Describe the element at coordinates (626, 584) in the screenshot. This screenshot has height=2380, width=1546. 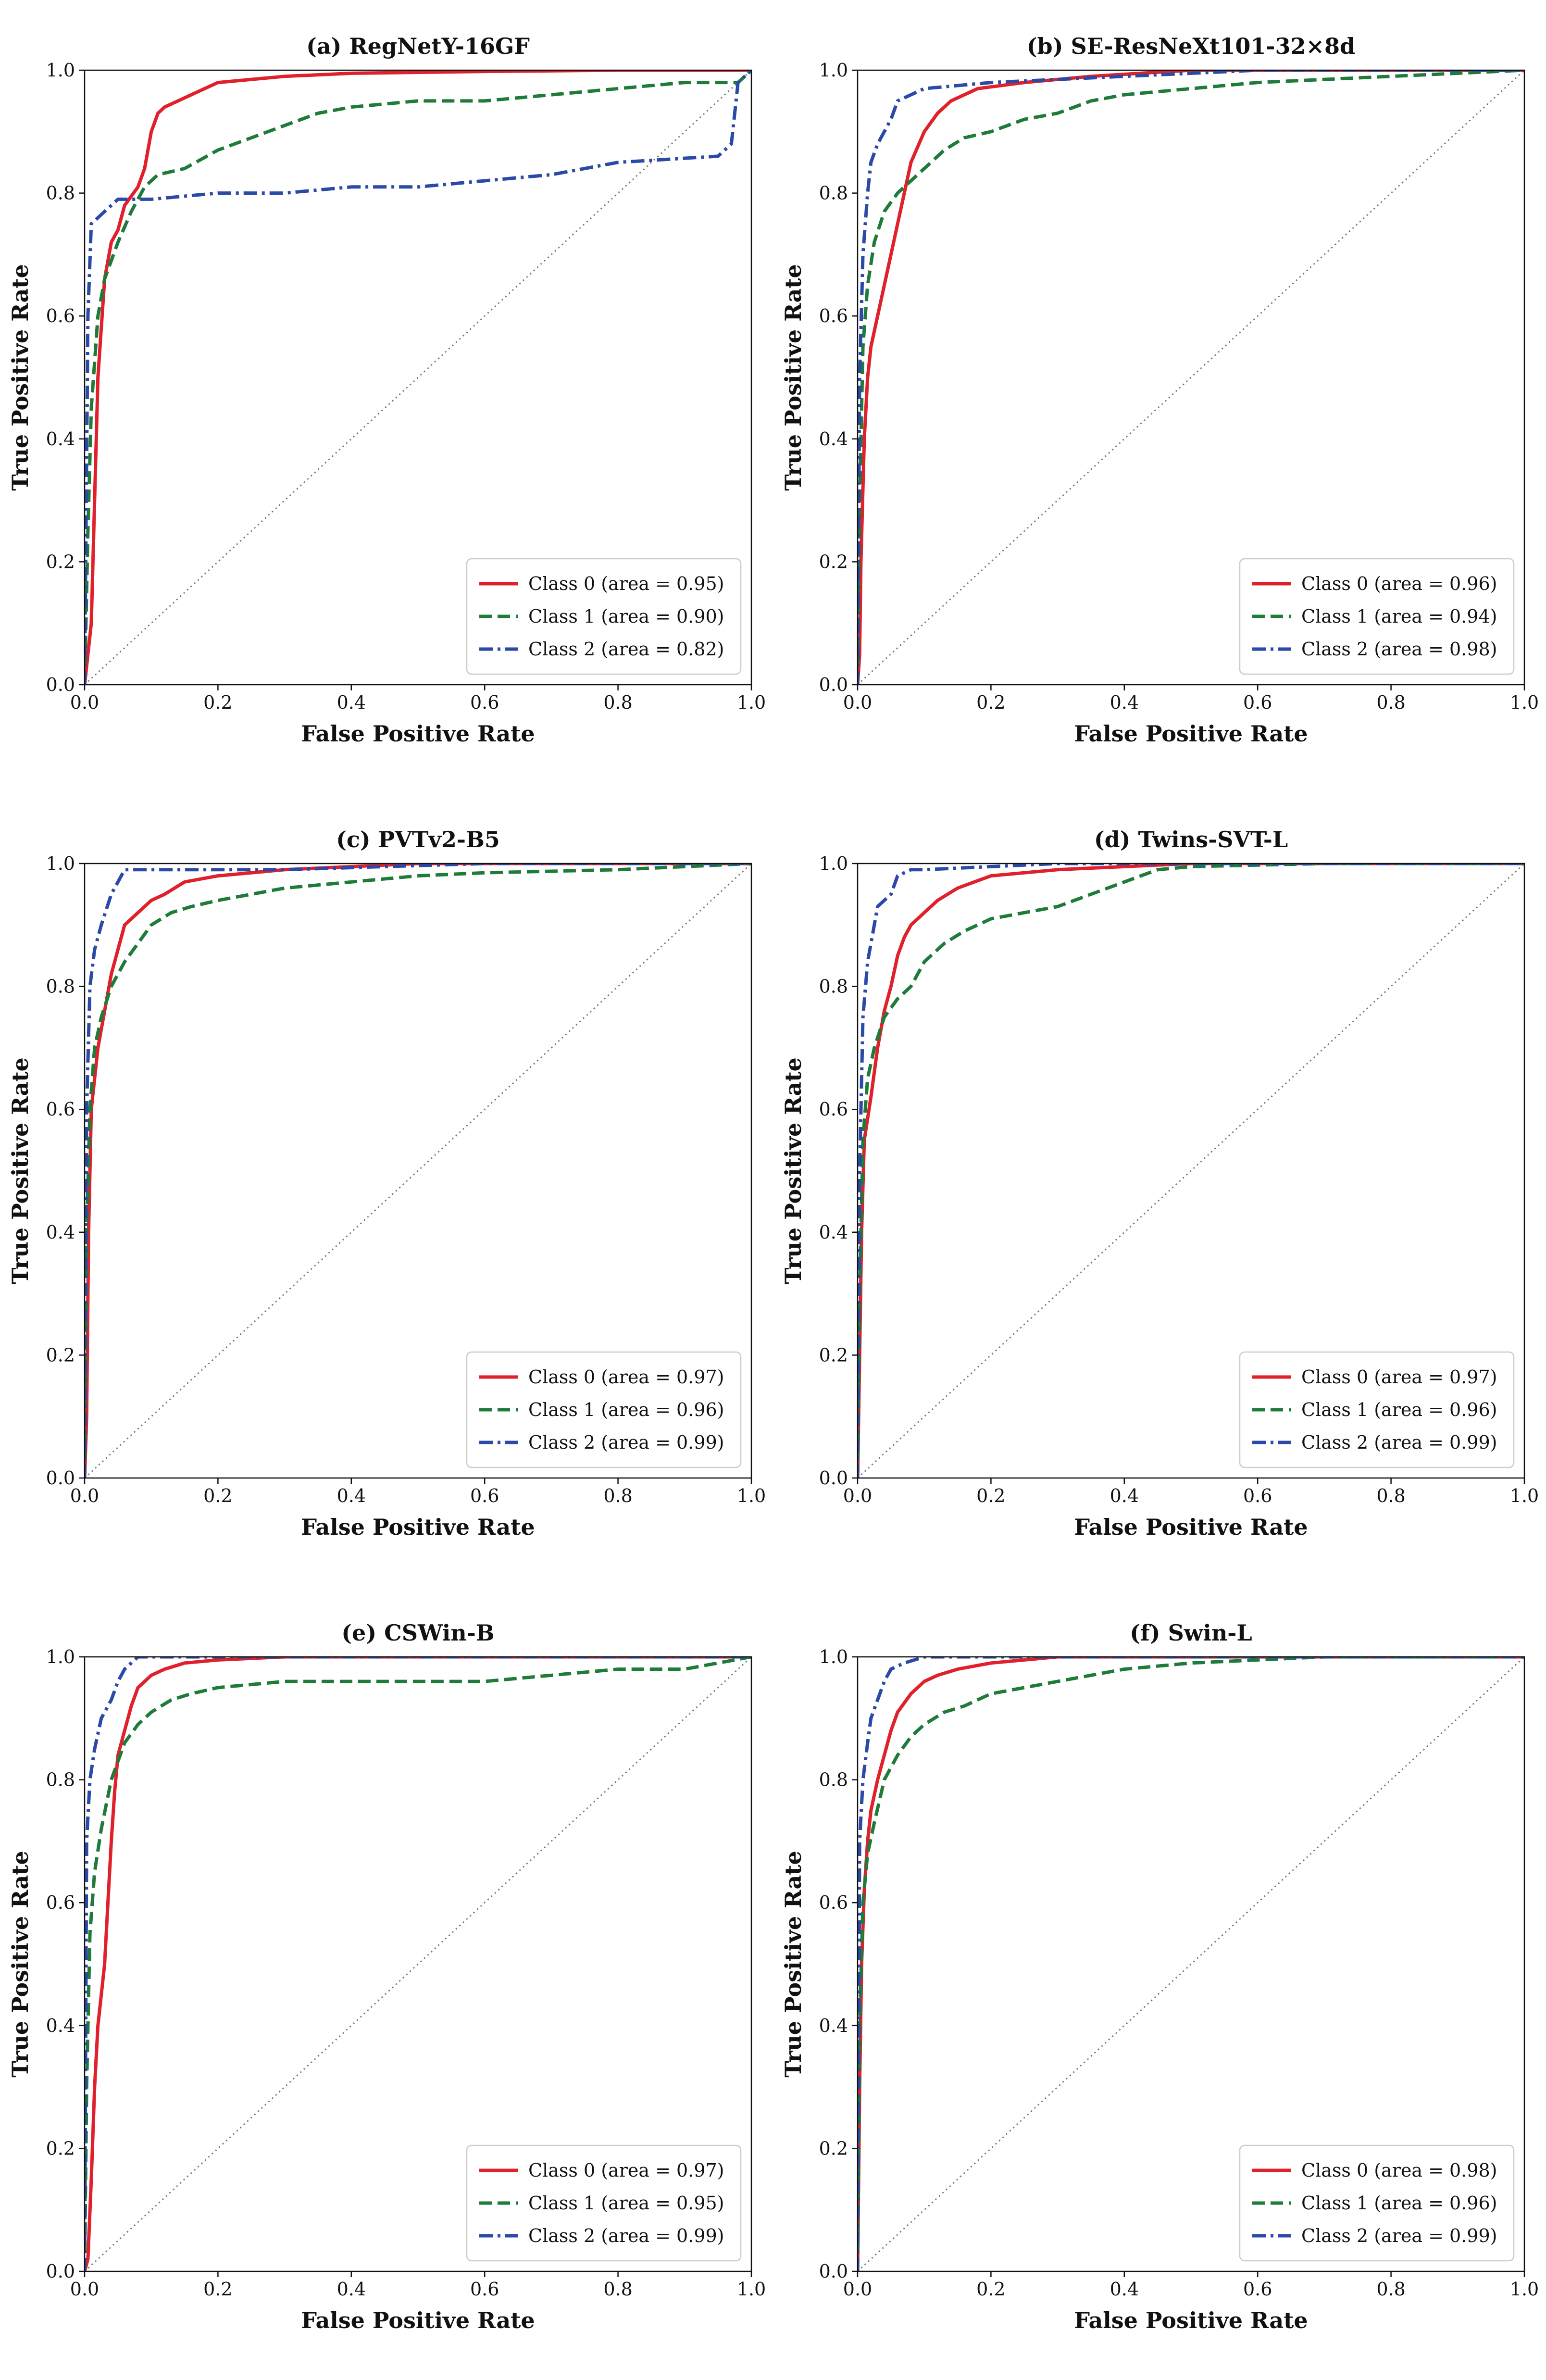
I see `legend-entry-class-0: Class 0 (area = 0.95)` at that location.